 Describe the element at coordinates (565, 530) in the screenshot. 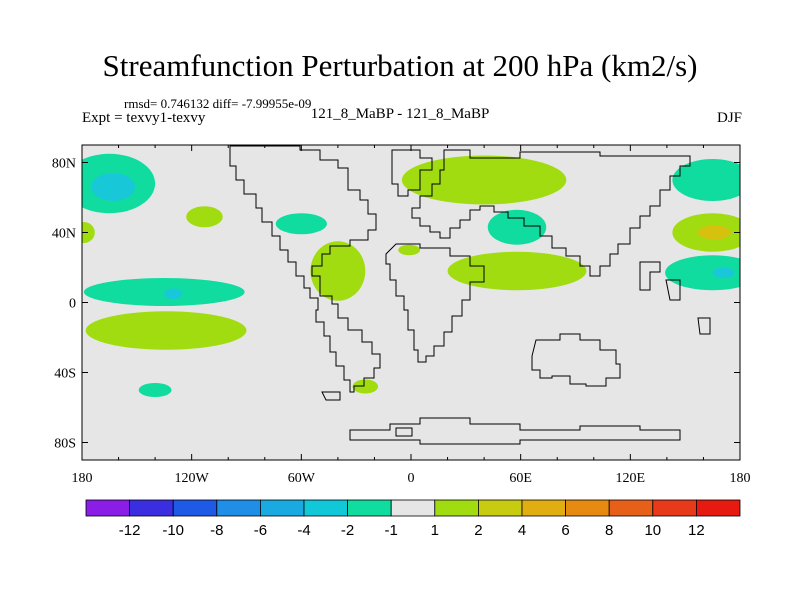

I see `colorbar-label-10: 6` at that location.